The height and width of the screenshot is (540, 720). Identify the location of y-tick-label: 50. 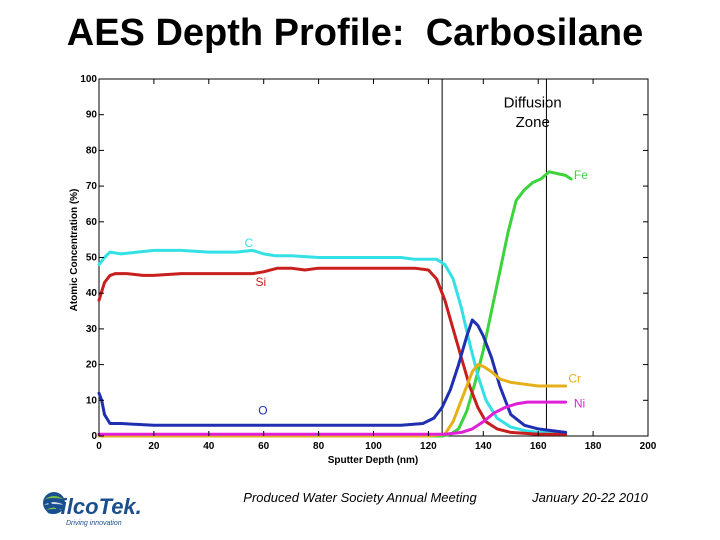
(92, 258).